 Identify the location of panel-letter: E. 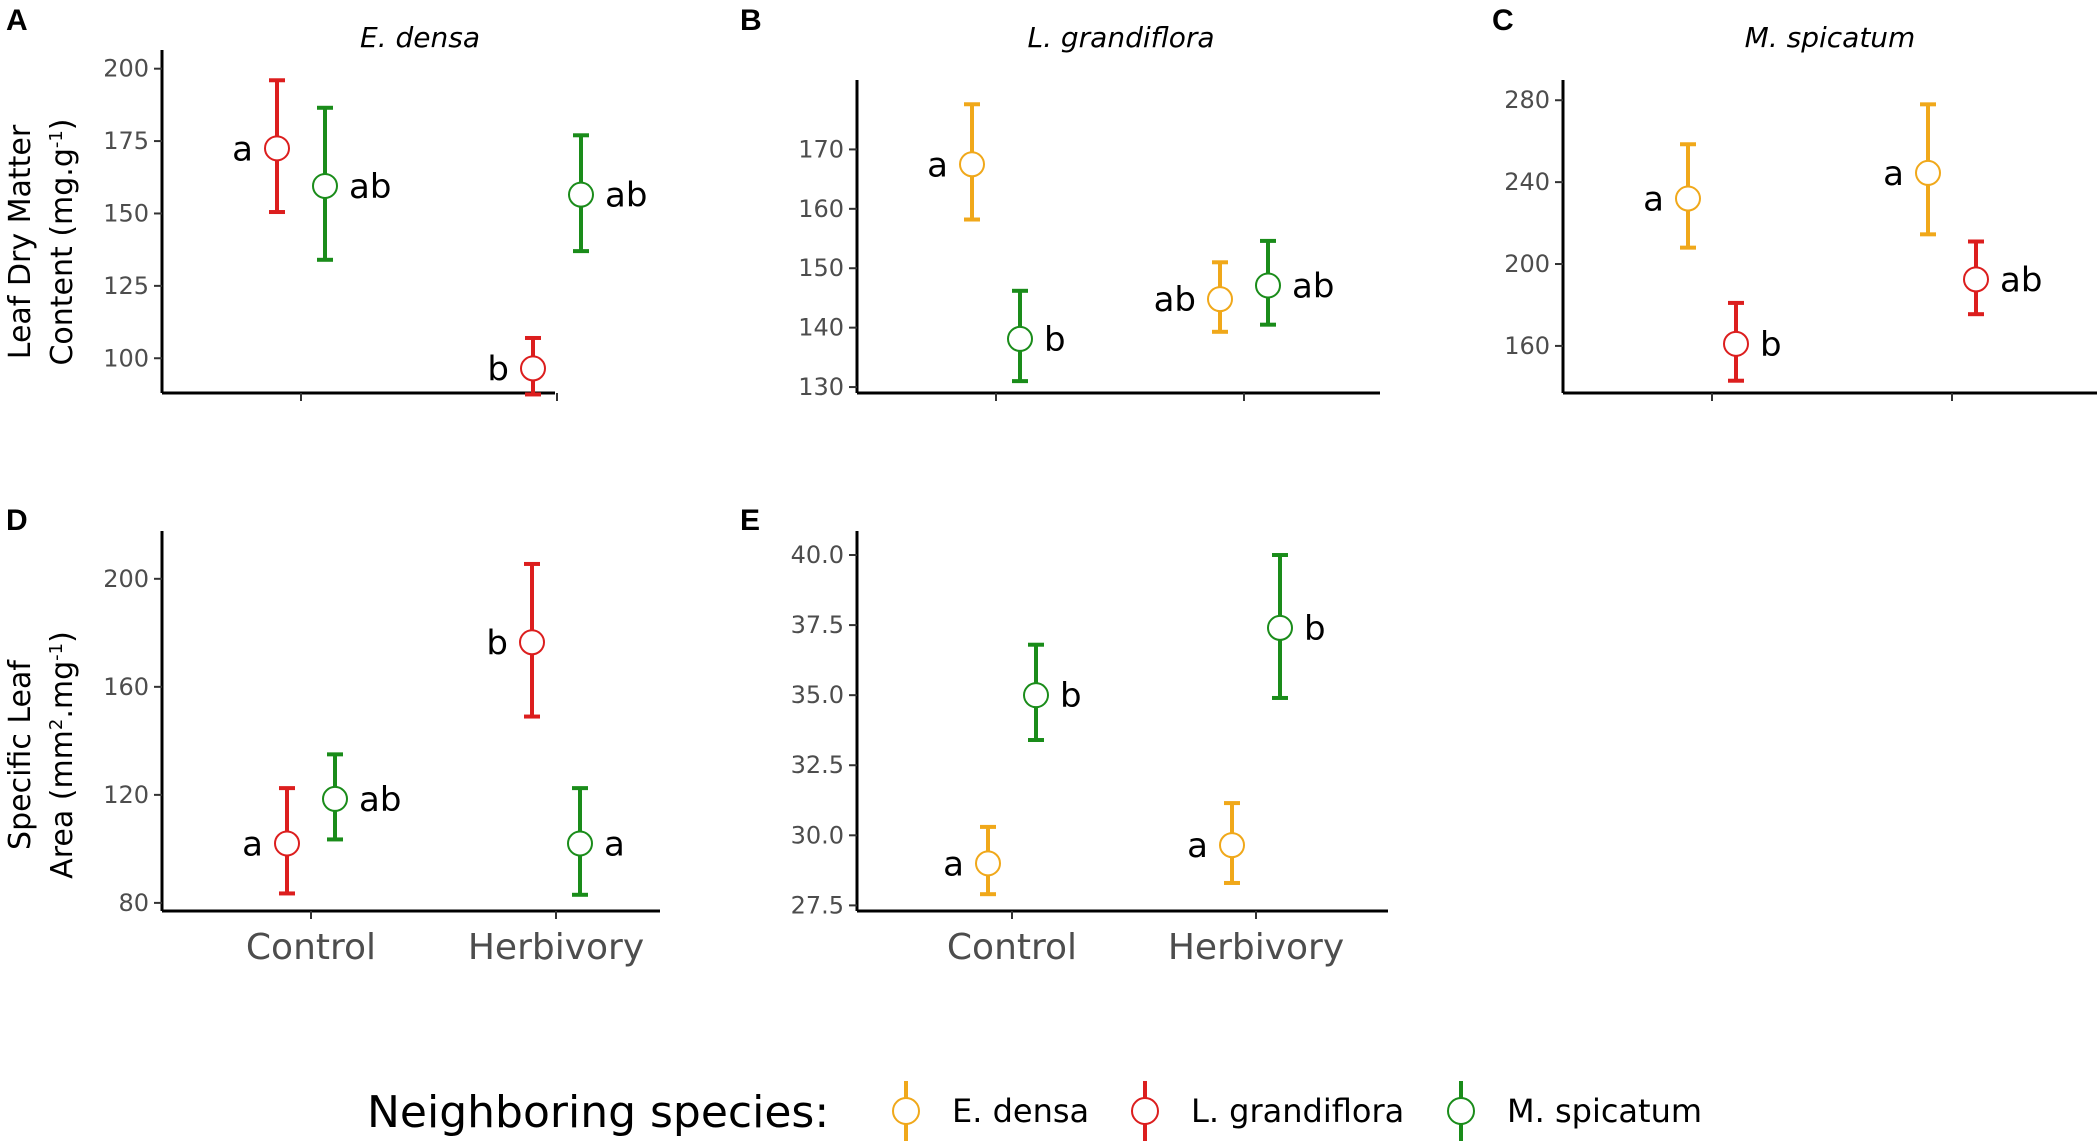
(750, 520).